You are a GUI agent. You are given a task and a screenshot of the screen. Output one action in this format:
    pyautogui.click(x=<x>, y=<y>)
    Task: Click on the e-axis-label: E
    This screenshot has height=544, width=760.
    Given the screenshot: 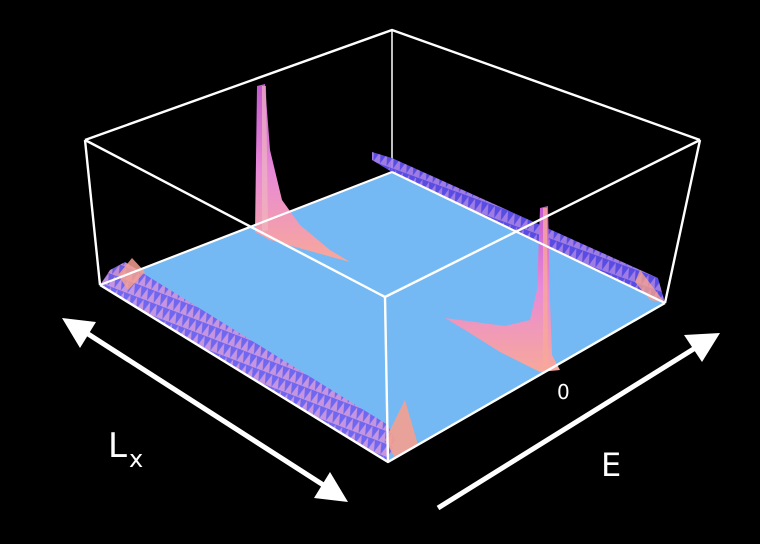 What is the action you would take?
    pyautogui.click(x=611, y=465)
    